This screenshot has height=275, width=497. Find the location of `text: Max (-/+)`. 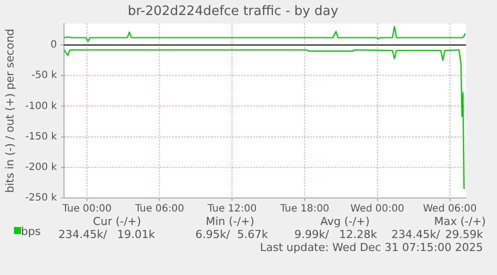

text: Max (-/+) is located at coordinates (460, 221).